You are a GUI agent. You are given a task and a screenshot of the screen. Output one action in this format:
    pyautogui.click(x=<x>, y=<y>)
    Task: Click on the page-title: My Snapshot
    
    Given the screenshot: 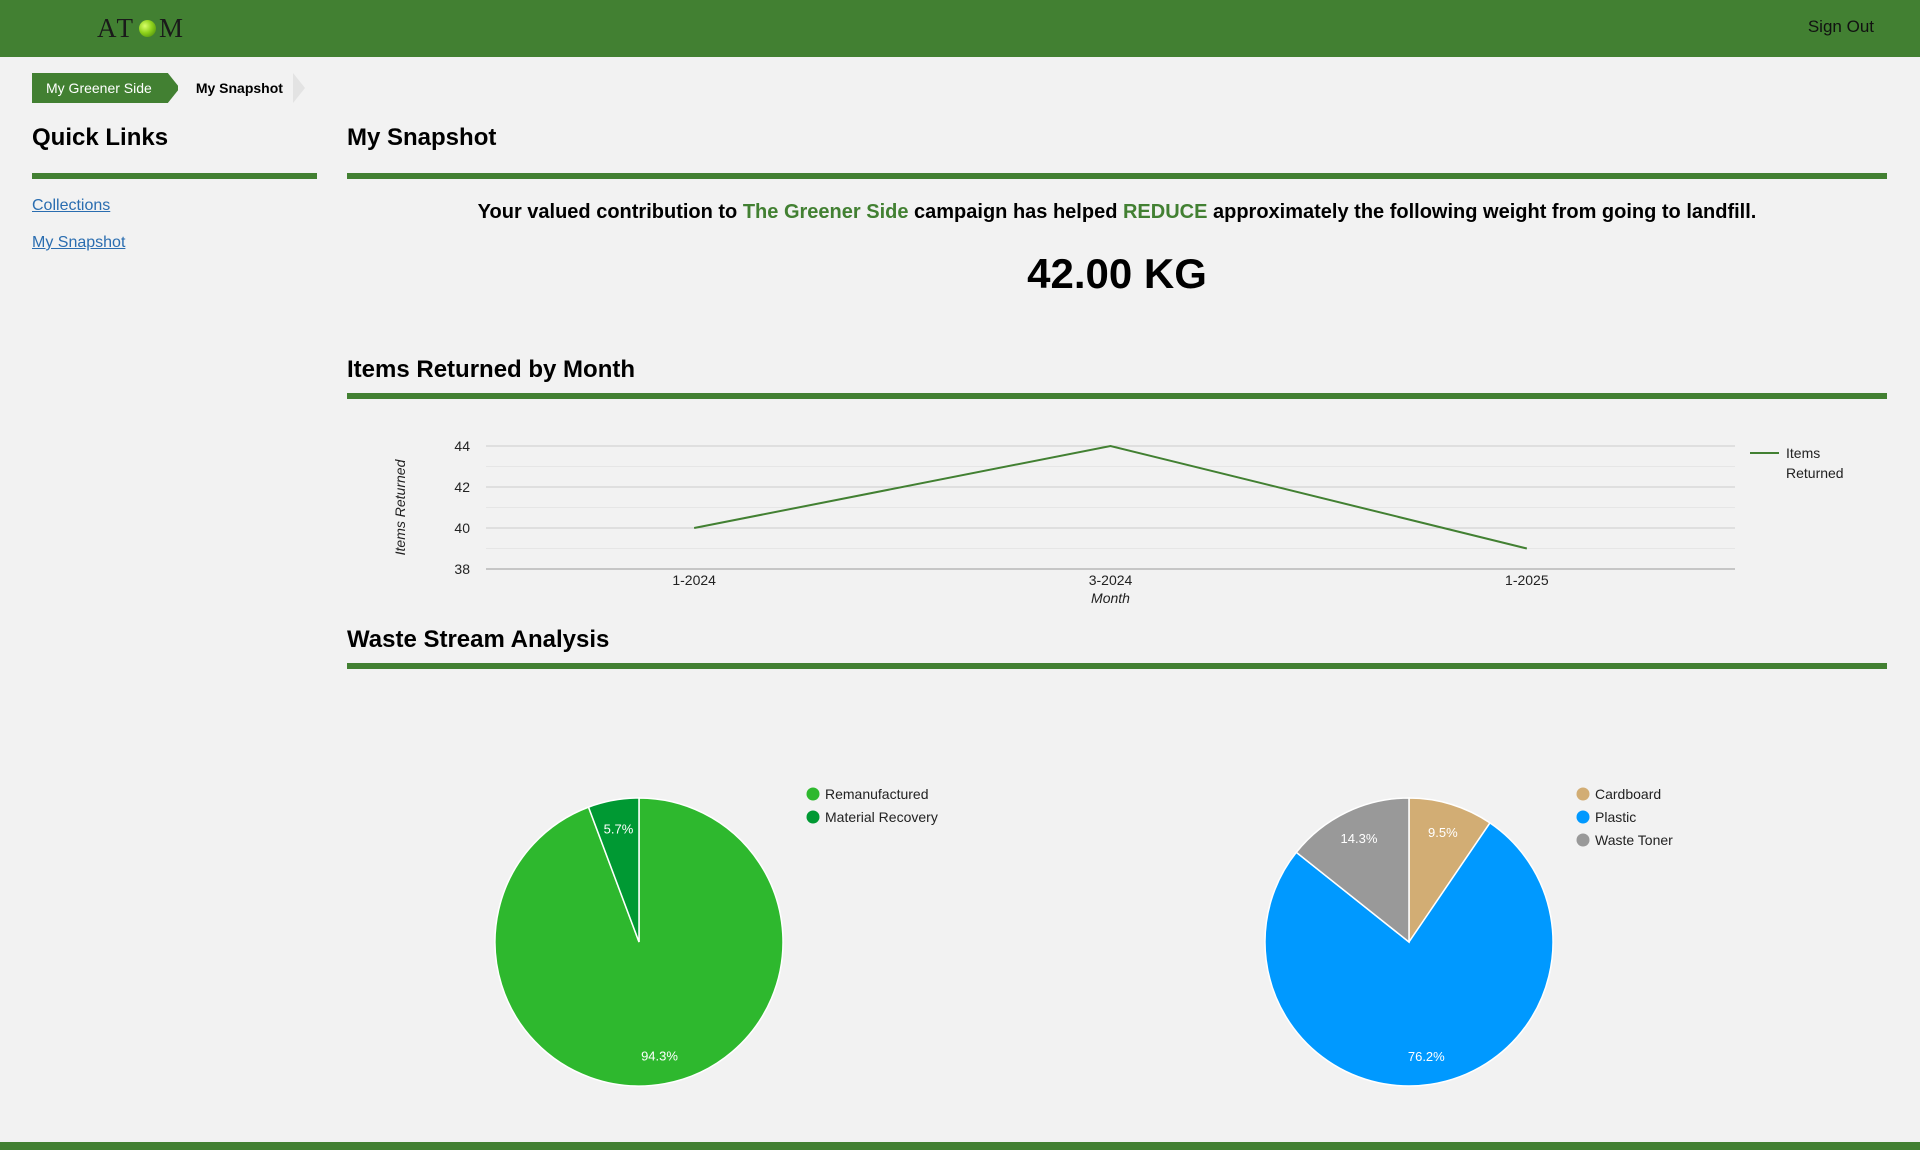 What is the action you would take?
    pyautogui.click(x=422, y=137)
    